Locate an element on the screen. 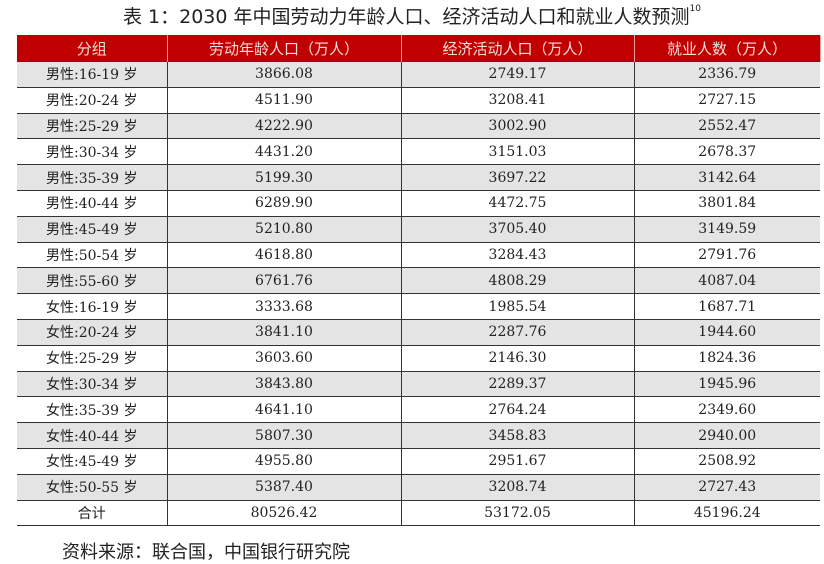  table-row: 女性:50-55 岁 5387.40 3208.74 2727.43 is located at coordinates (418, 487).